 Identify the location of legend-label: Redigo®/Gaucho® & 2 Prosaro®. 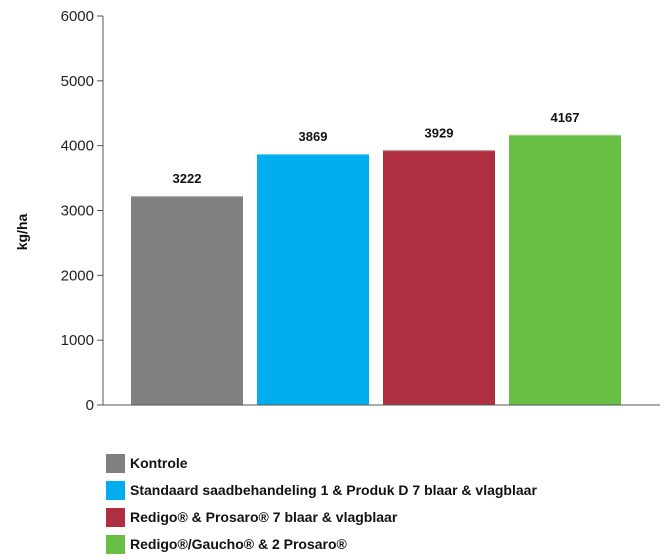
(238, 544).